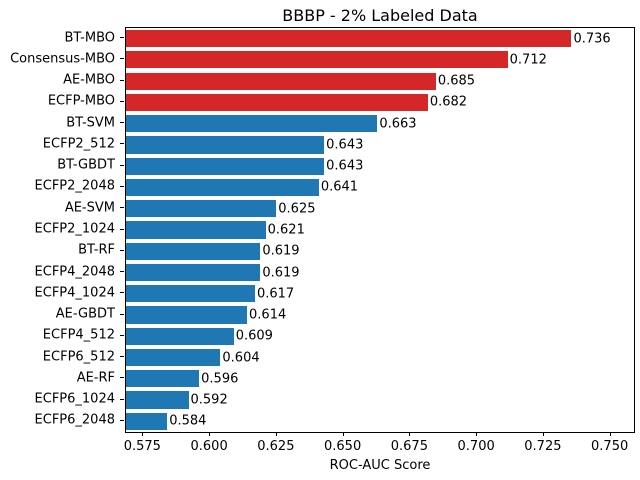  I want to click on bar-row: 0.736, so click(380, 38).